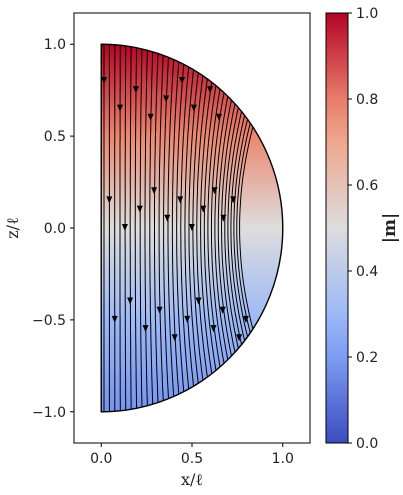 Image resolution: width=403 pixels, height=495 pixels. What do you see at coordinates (49, 413) in the screenshot?
I see `y-tick-label: −1.0` at bounding box center [49, 413].